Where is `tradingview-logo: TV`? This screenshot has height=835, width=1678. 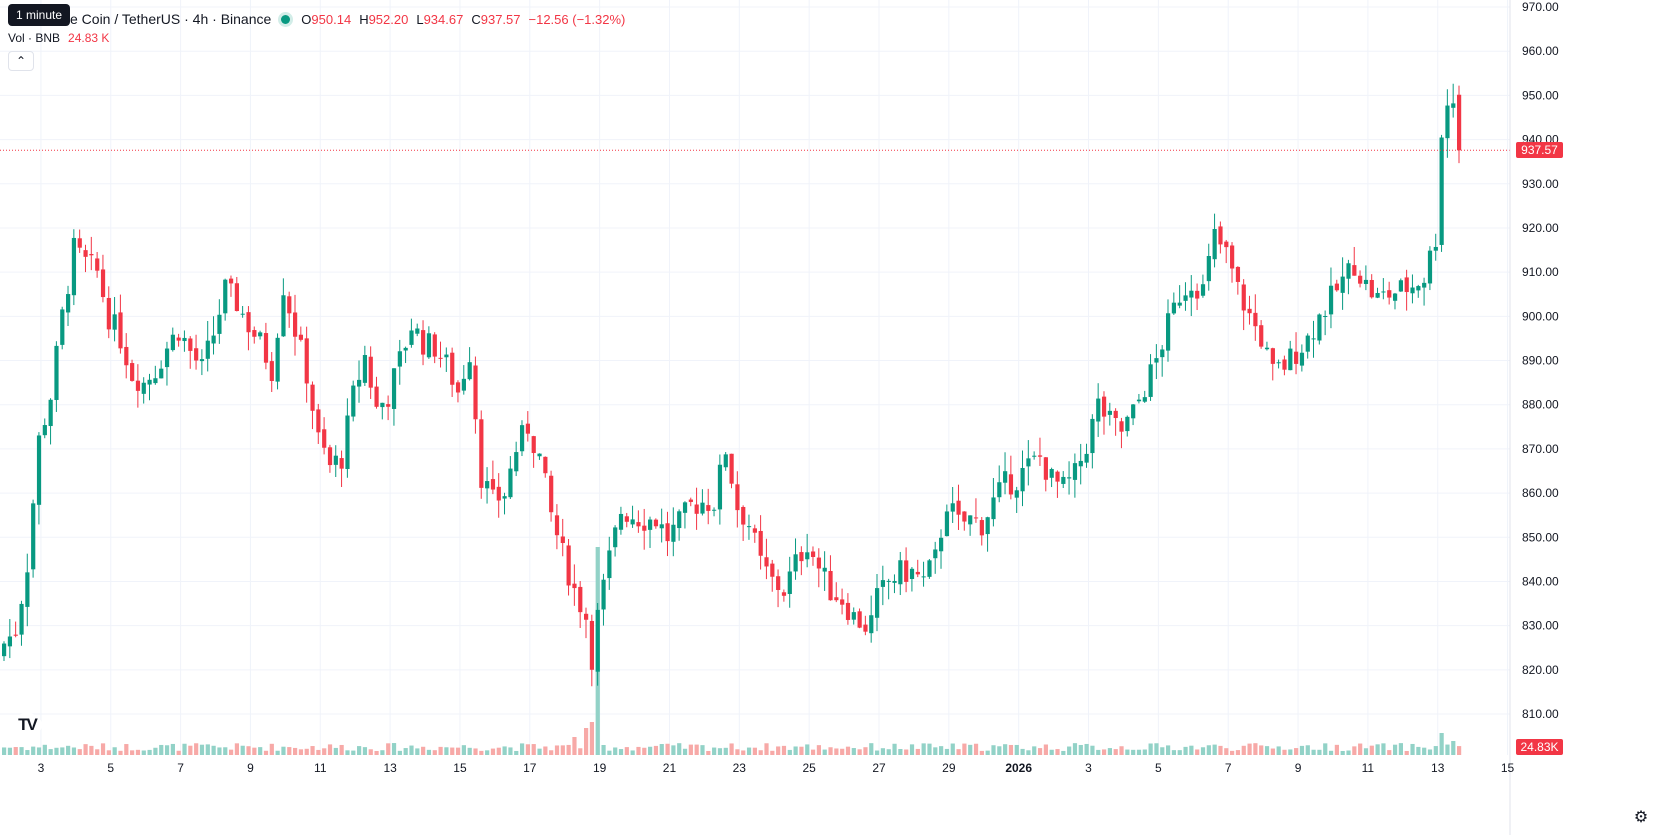 tradingview-logo: TV is located at coordinates (27, 725).